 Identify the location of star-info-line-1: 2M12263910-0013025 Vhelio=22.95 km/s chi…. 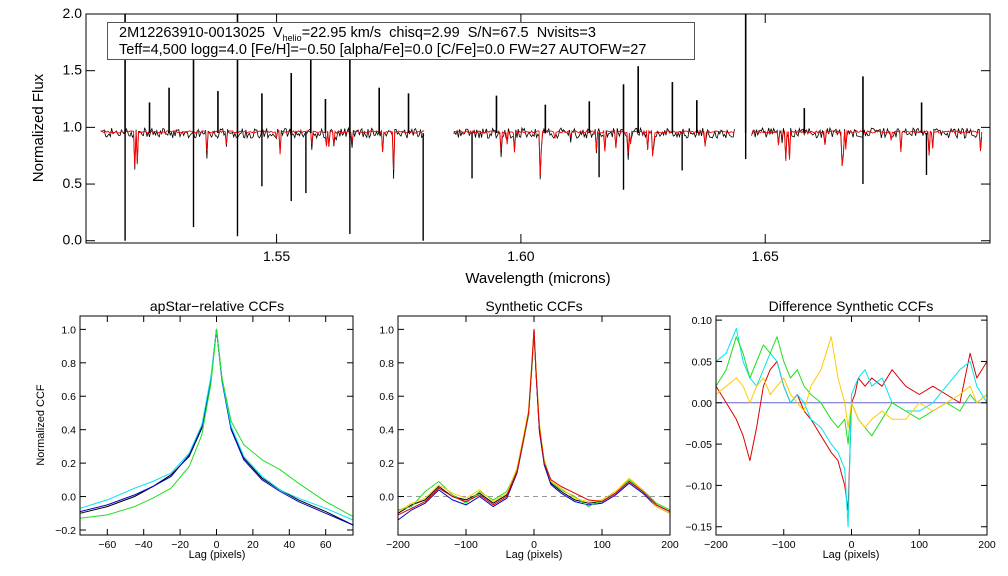
(406, 34).